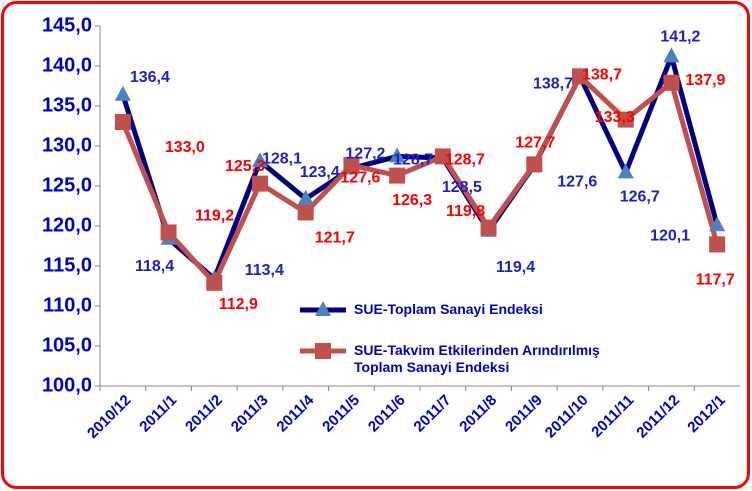  I want to click on value-label: 120,1, so click(670, 235).